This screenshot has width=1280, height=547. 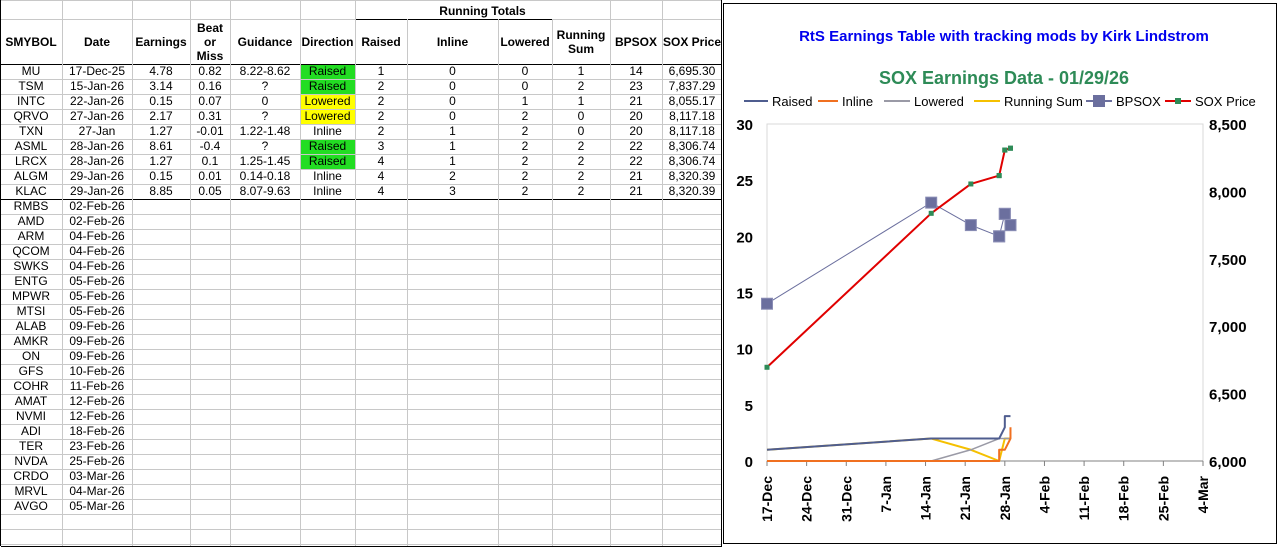 I want to click on cell-symbol: QCOM, so click(x=31, y=251).